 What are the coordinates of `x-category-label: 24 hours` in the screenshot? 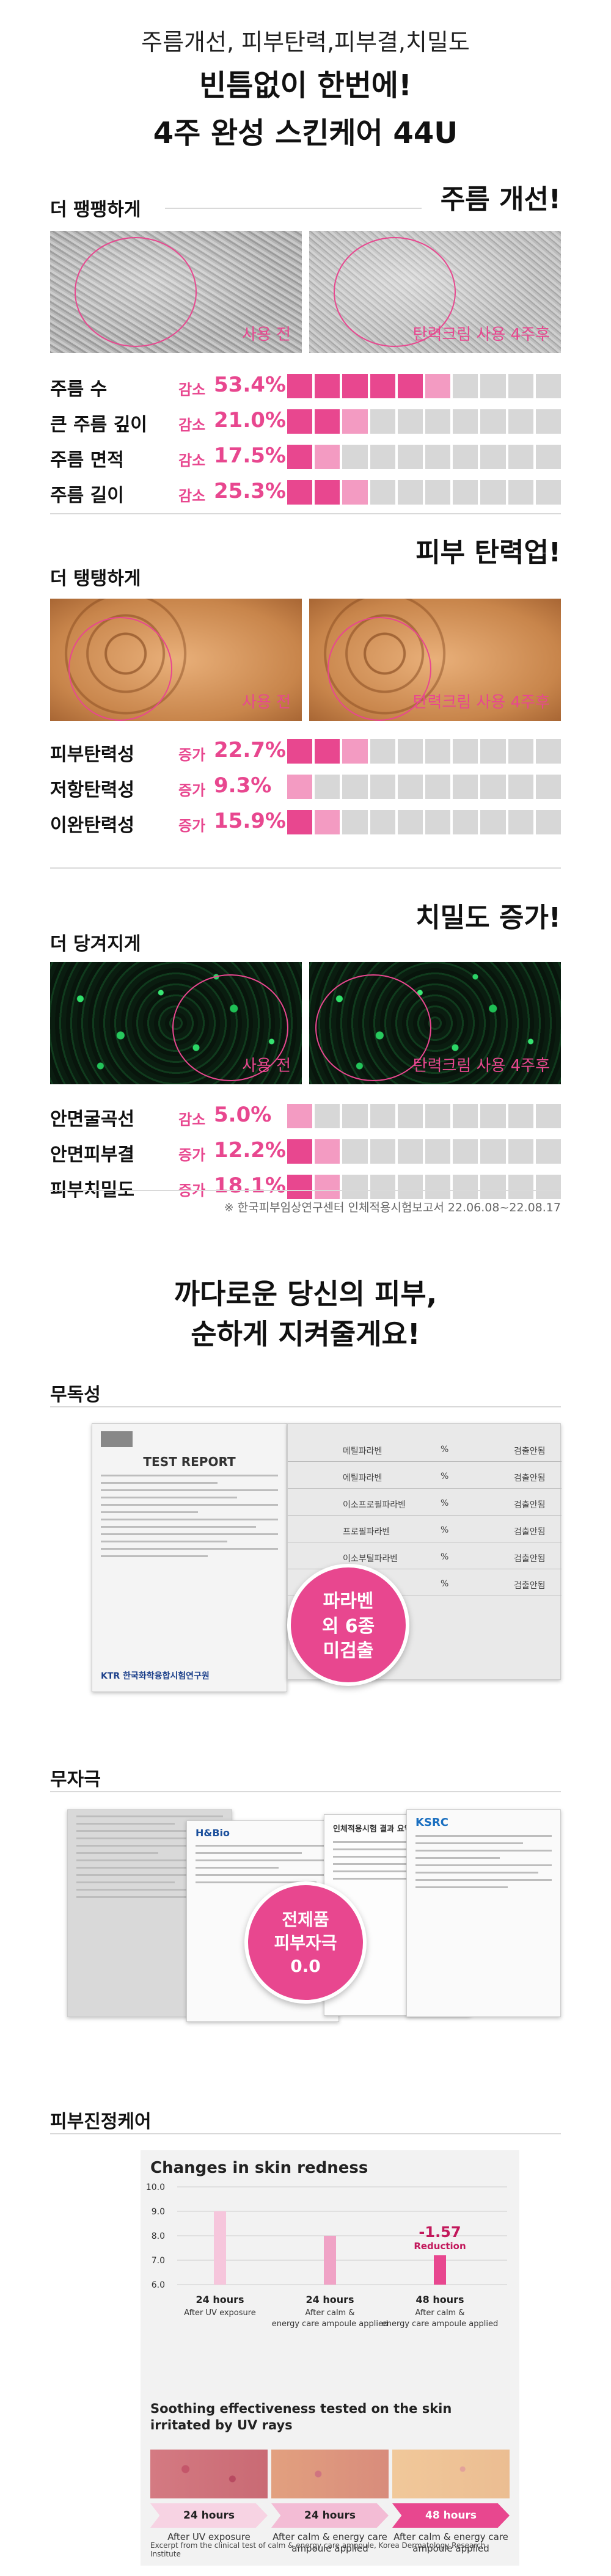 It's located at (220, 2299).